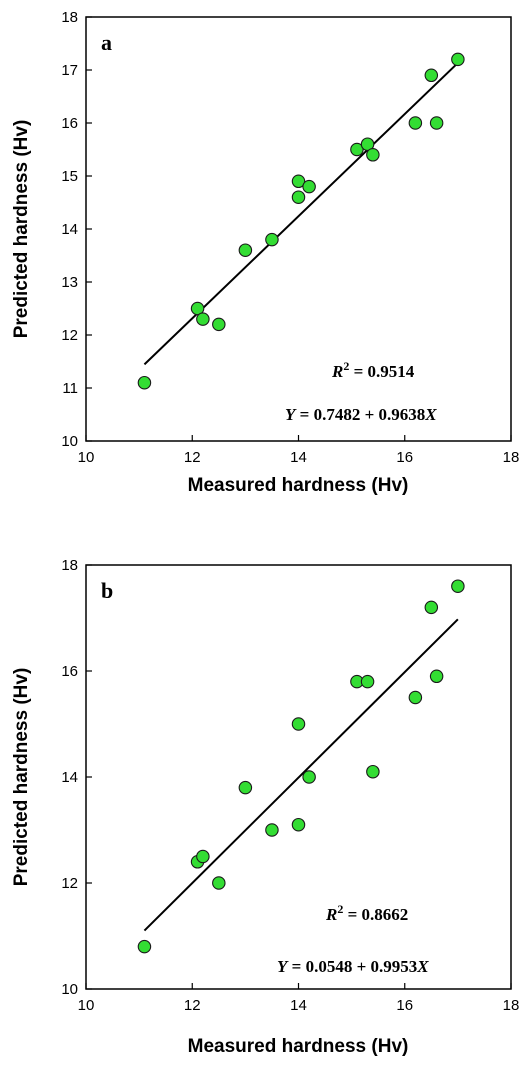 The width and height of the screenshot is (520, 1068). What do you see at coordinates (375, 914) in the screenshot?
I see `r2-value: = 0.8662` at bounding box center [375, 914].